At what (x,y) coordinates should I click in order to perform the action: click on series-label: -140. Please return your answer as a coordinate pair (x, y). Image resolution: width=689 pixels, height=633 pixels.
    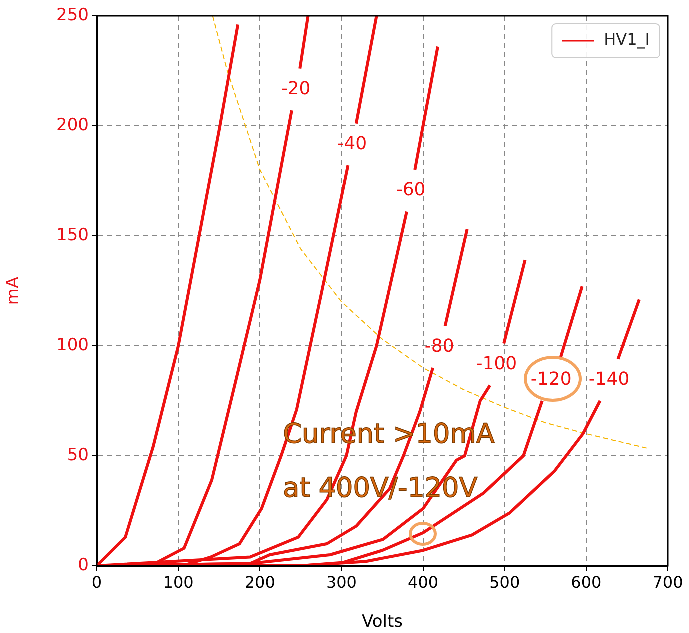
    Looking at the image, I should click on (609, 379).